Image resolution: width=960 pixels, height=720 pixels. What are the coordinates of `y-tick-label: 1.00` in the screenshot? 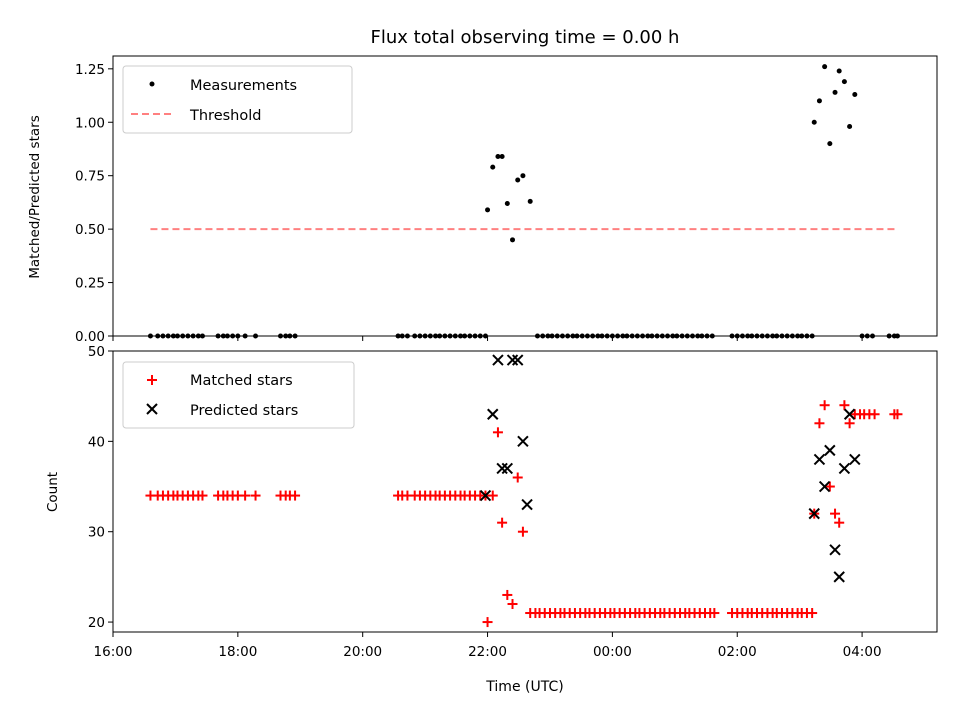 It's located at (90, 123).